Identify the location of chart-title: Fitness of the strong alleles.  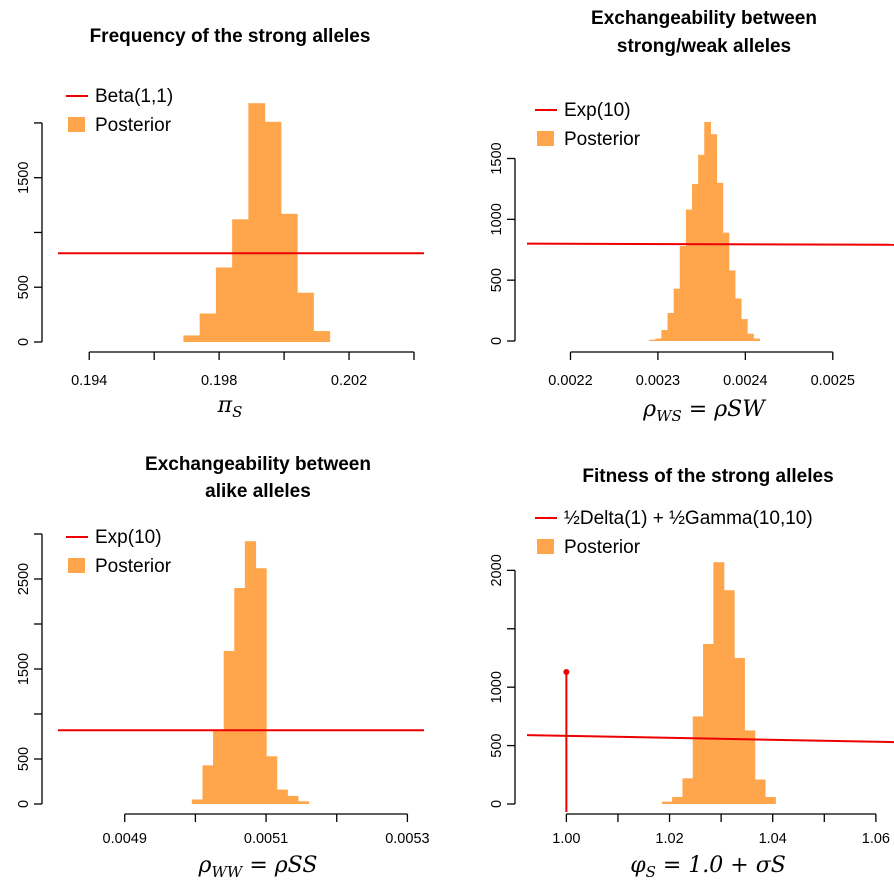
(707, 476).